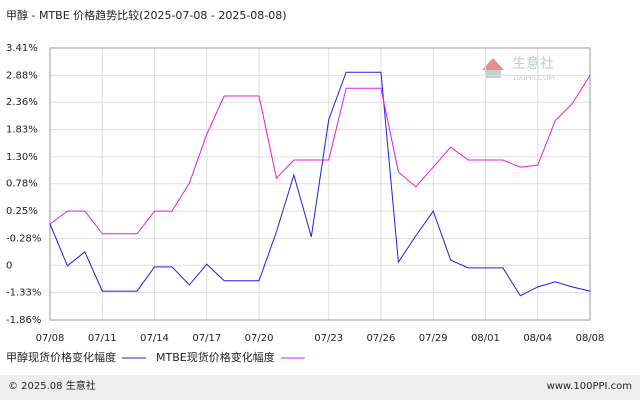 The width and height of the screenshot is (640, 400). Describe the element at coordinates (23, 238) in the screenshot. I see `y-tick-label: -0.28%` at that location.